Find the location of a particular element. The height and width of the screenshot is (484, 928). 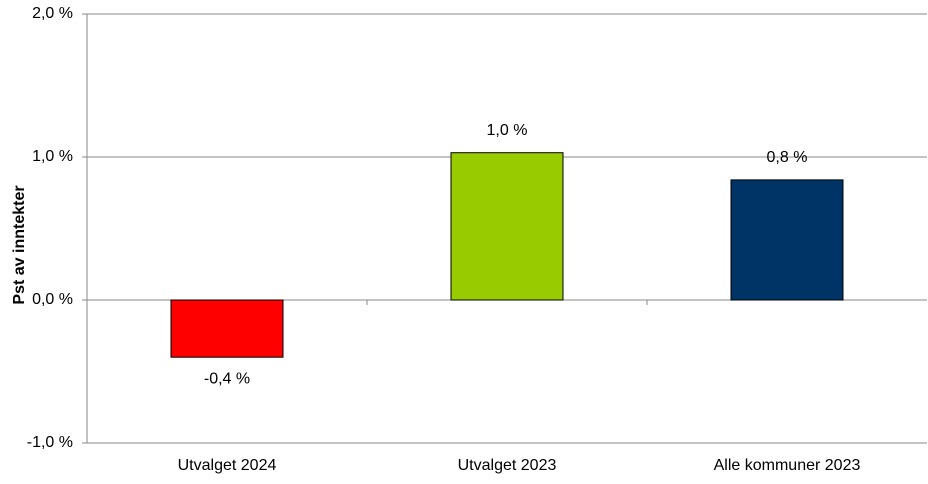

y-tick-label: -1,0 % is located at coordinates (50, 442).